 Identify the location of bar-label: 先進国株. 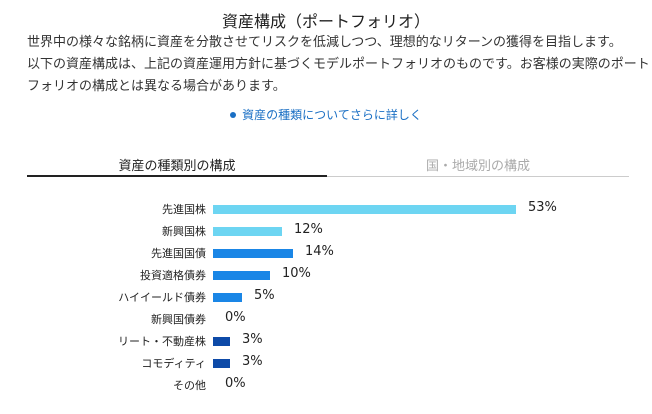
(184, 209).